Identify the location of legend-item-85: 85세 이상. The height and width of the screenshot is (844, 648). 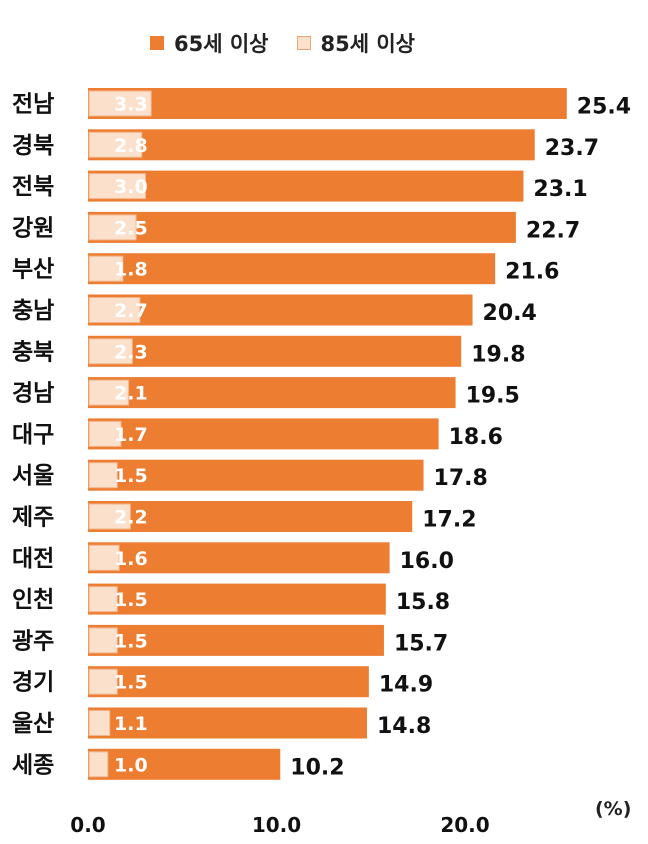
(356, 43).